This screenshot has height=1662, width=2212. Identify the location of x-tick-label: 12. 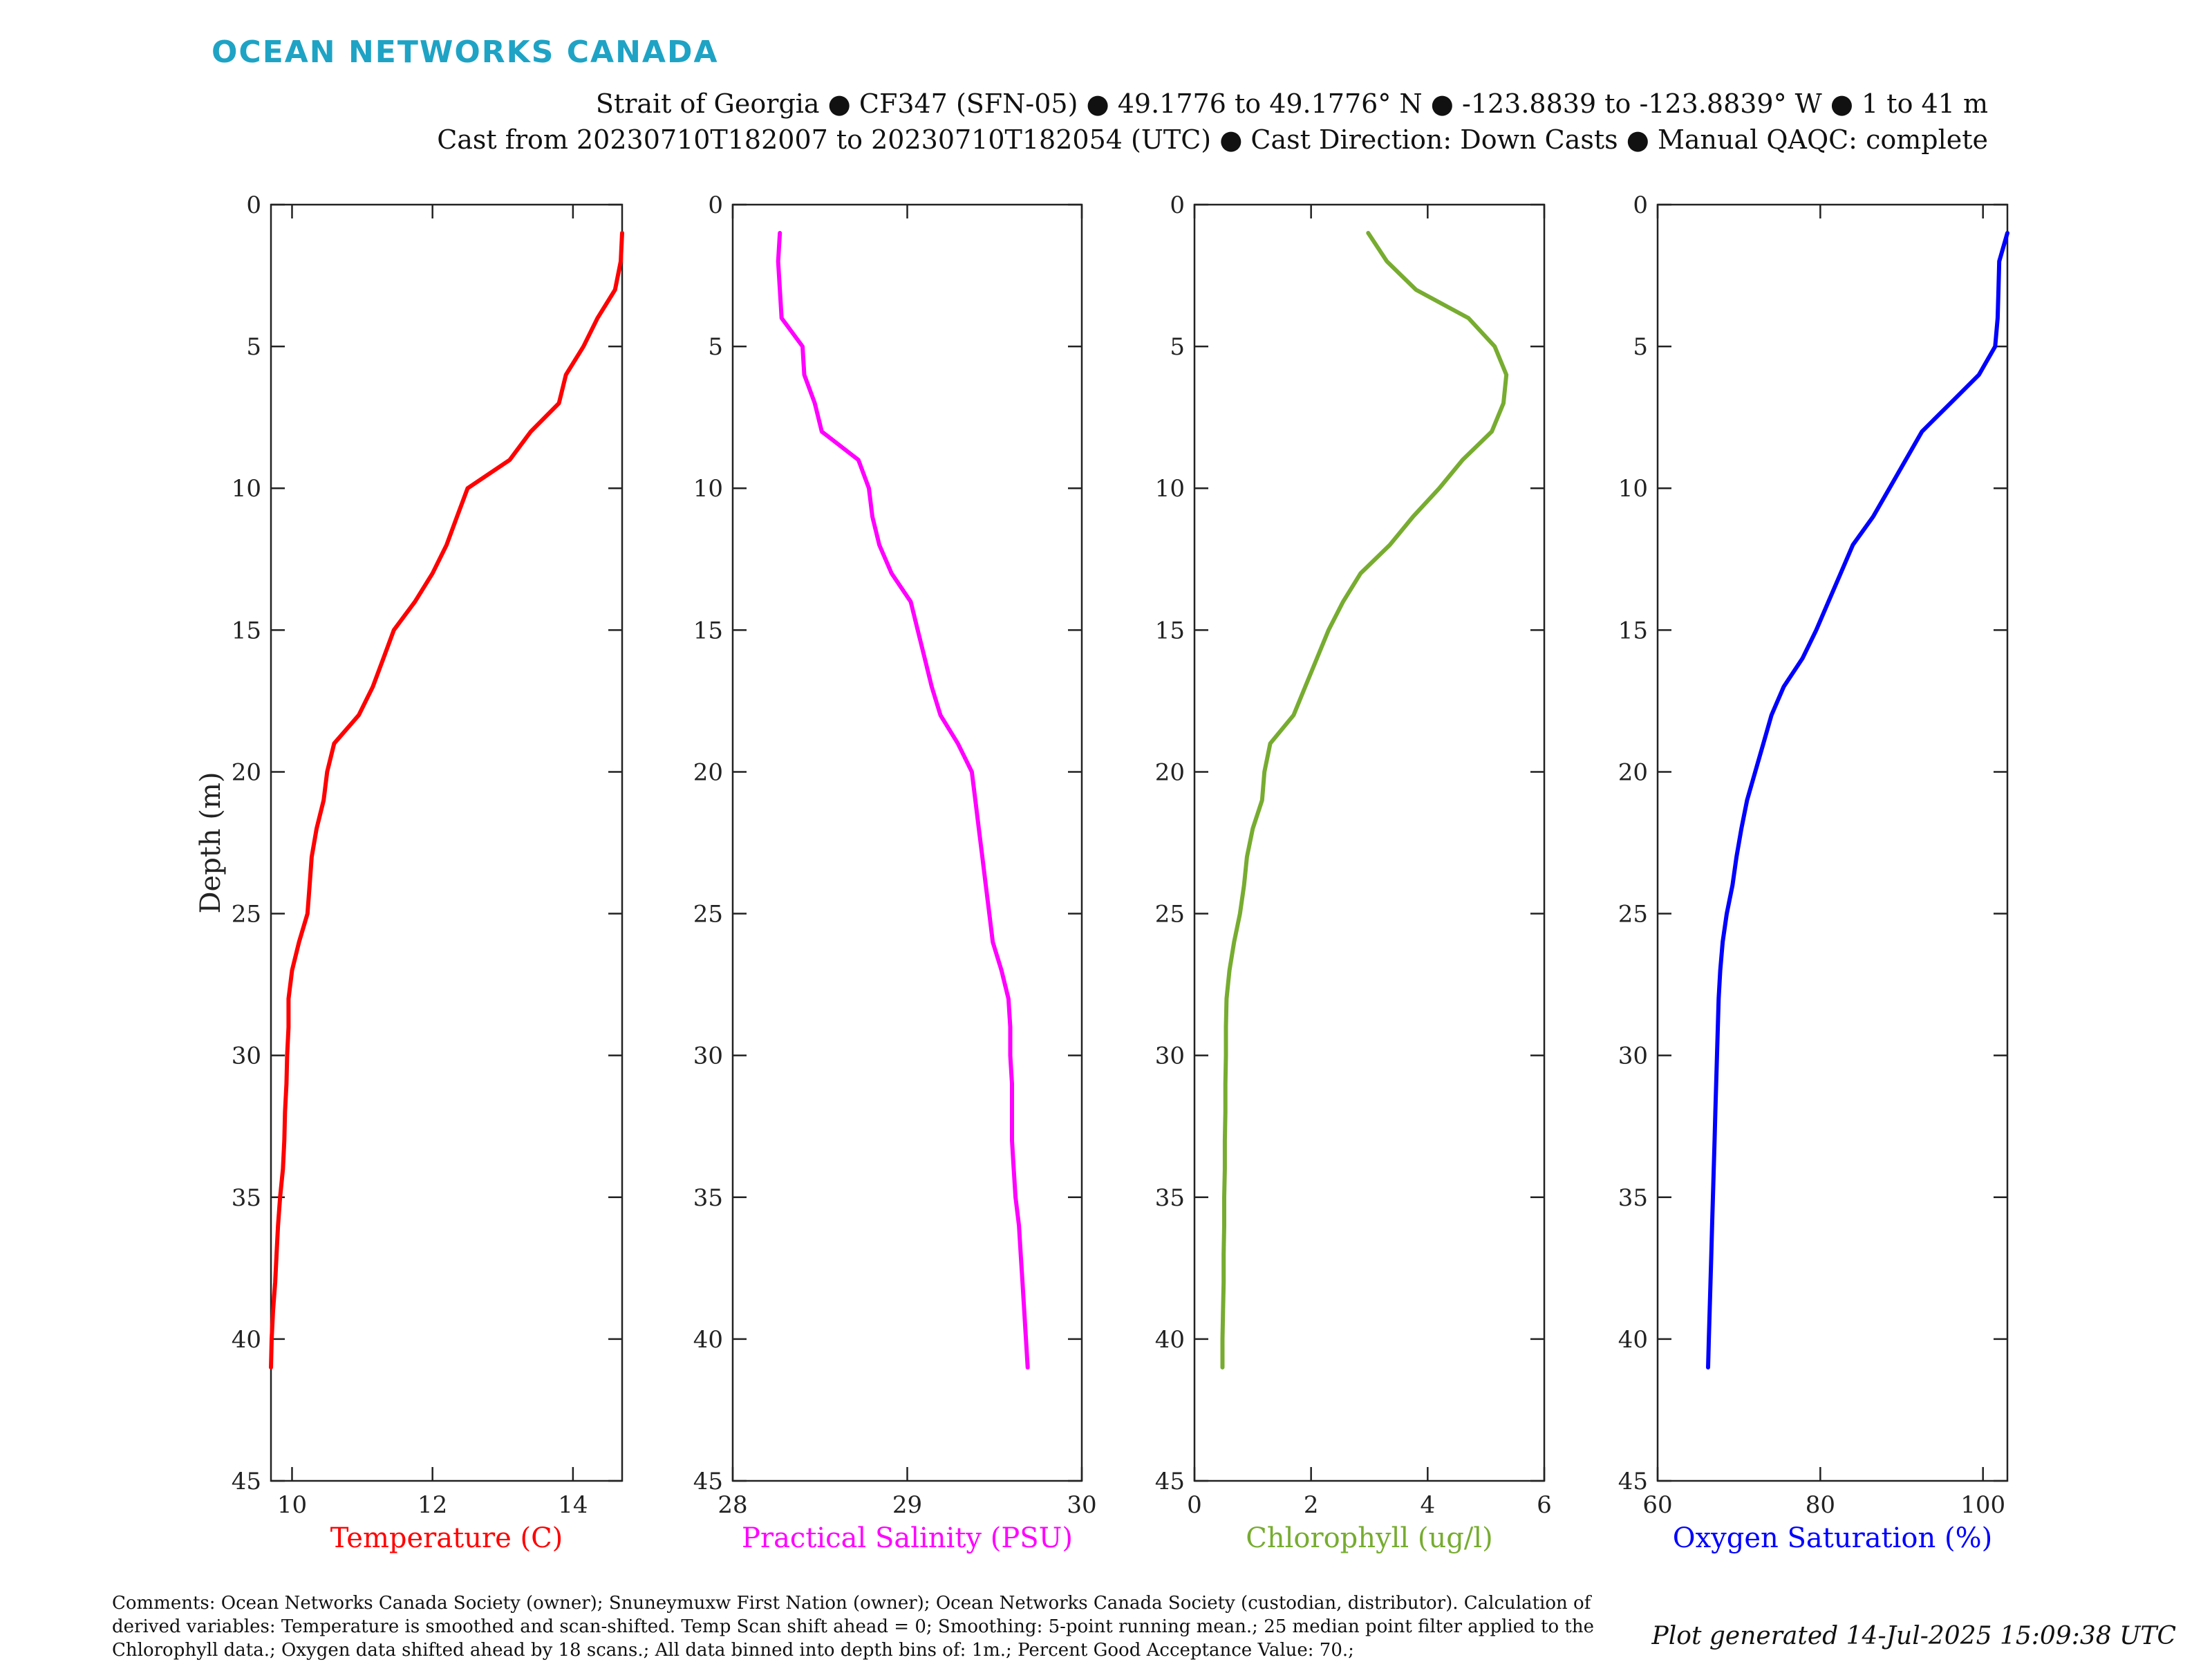
(433, 1505).